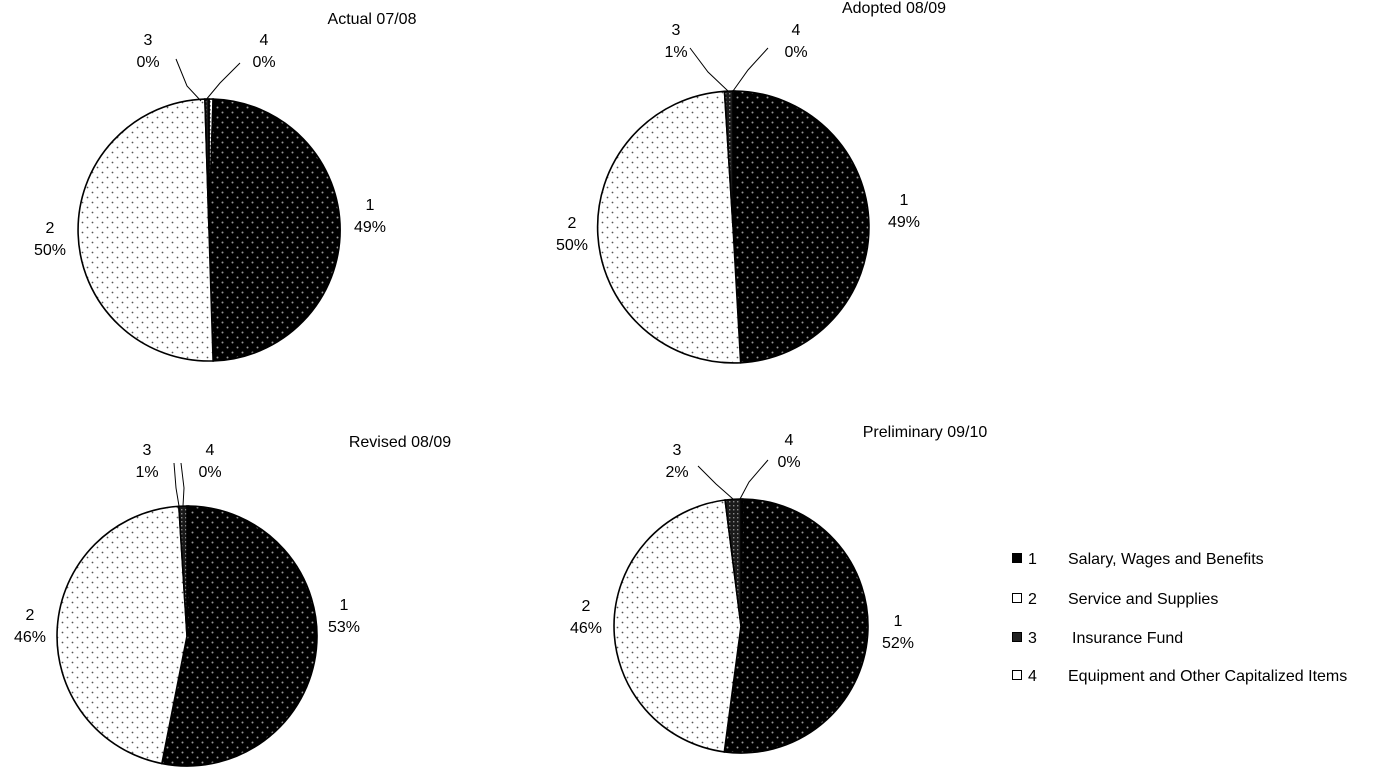  What do you see at coordinates (1032, 599) in the screenshot?
I see `legend-key-2: 2` at bounding box center [1032, 599].